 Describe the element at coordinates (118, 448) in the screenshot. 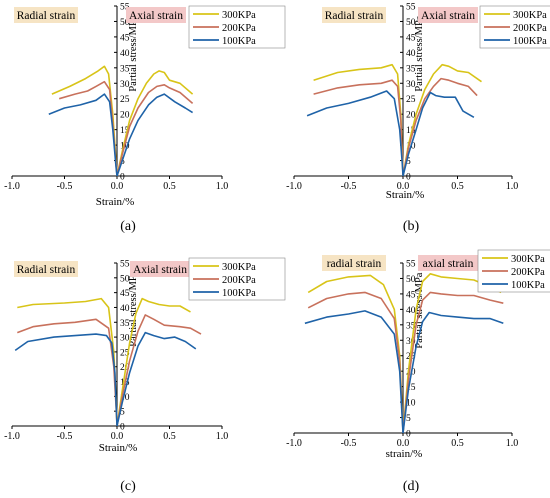

I see `x-axis-title: Strain/%` at that location.